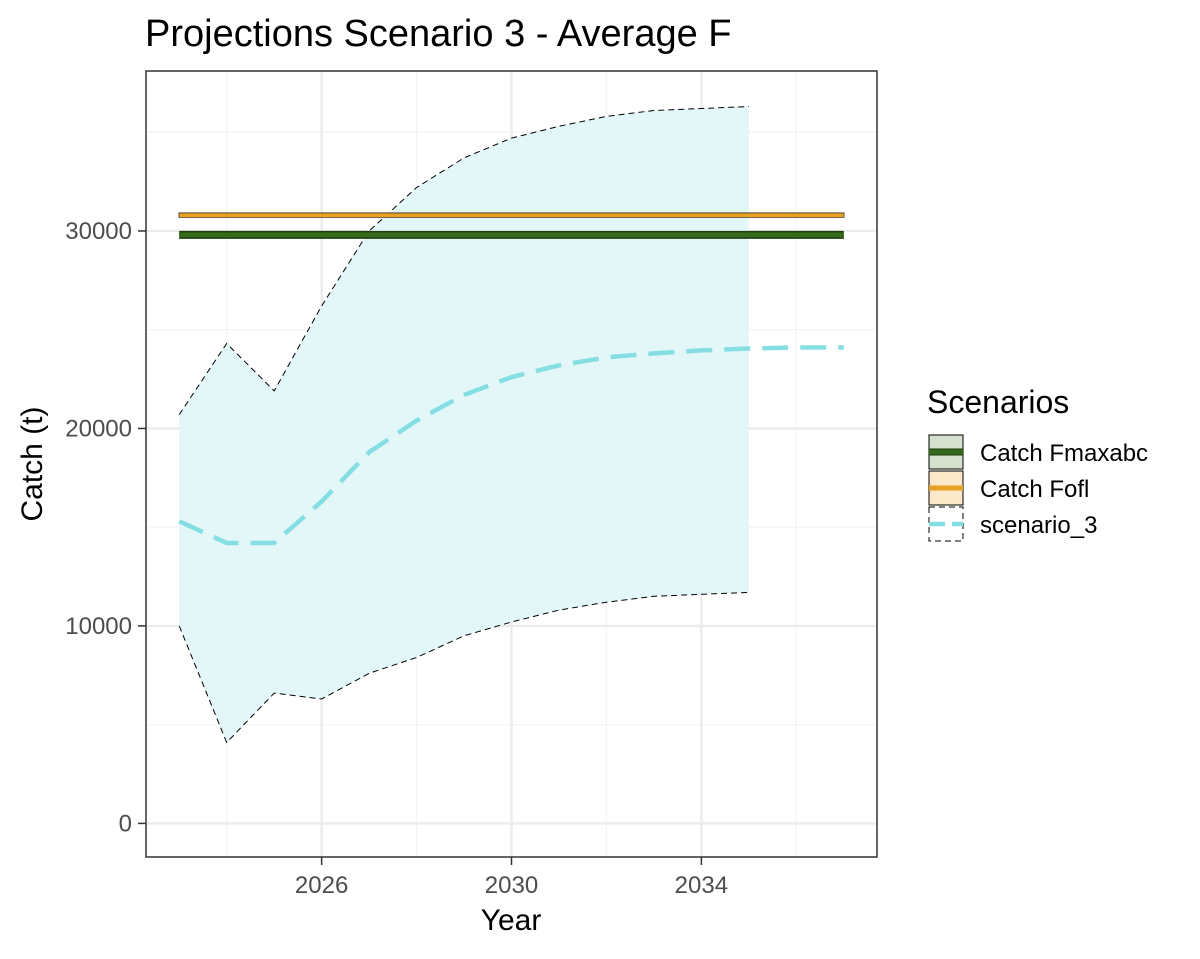  What do you see at coordinates (125, 823) in the screenshot?
I see `y-tick-label: 0` at bounding box center [125, 823].